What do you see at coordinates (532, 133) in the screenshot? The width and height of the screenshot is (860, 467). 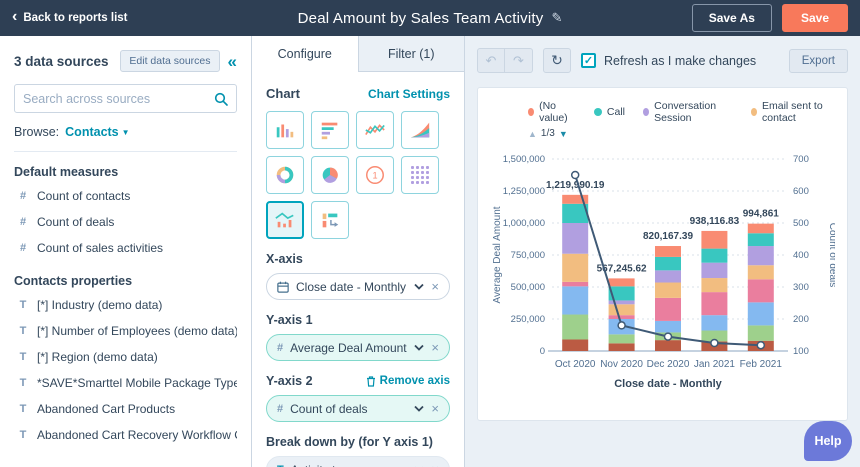 I see `legend-page-up-icon: ▲` at bounding box center [532, 133].